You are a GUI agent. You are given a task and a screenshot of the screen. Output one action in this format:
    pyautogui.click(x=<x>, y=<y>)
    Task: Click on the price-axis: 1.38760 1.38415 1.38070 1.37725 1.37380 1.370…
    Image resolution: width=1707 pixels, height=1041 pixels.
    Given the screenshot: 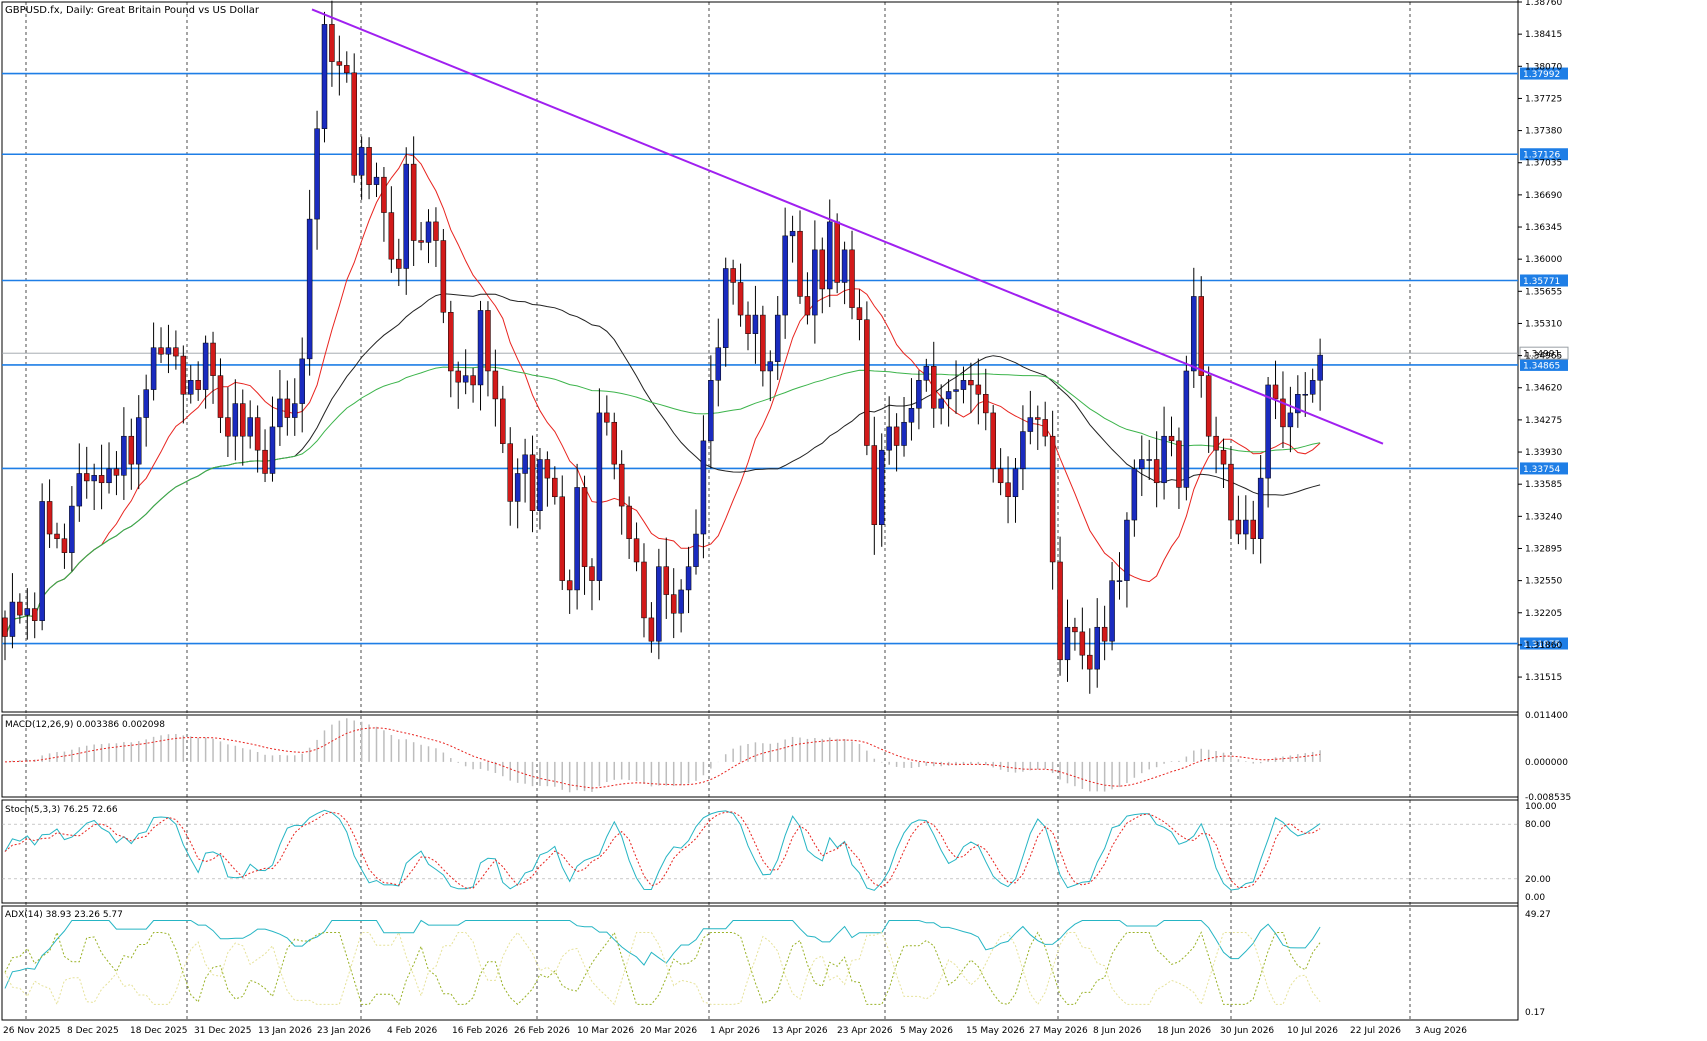 What is the action you would take?
    pyautogui.click(x=1544, y=509)
    